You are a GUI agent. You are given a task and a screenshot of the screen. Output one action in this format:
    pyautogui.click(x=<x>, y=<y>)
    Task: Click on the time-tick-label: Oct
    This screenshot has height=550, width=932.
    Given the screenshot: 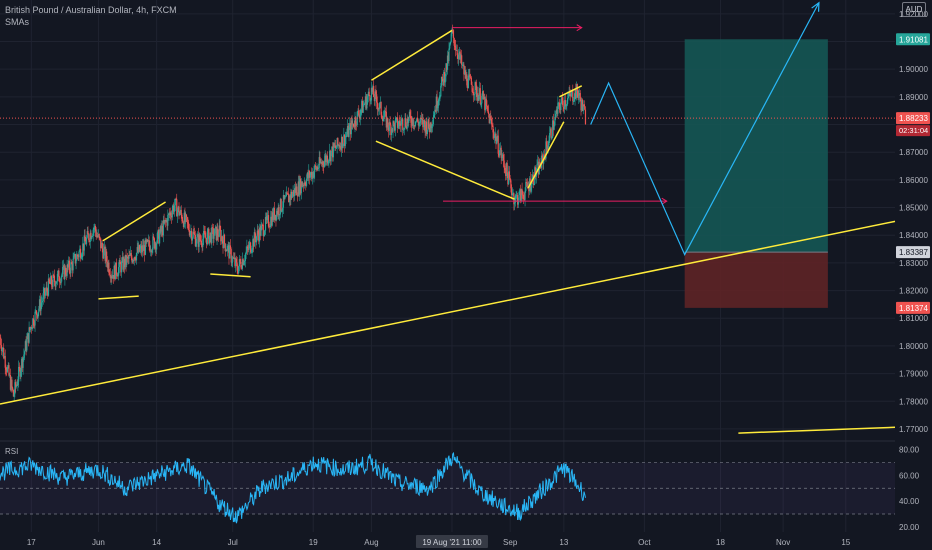 What is the action you would take?
    pyautogui.click(x=644, y=542)
    